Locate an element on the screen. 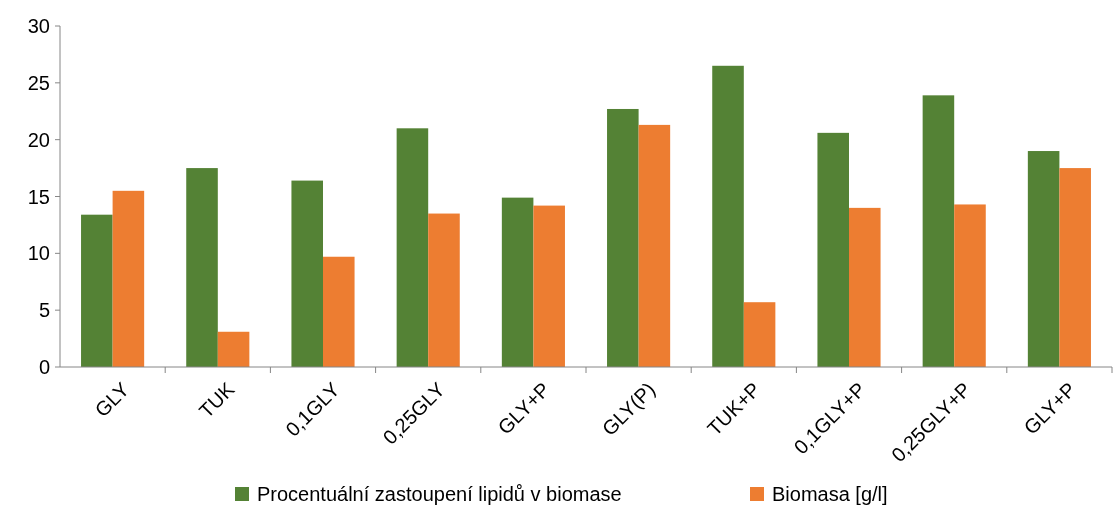  y-tick-label: 5 is located at coordinates (44, 310).